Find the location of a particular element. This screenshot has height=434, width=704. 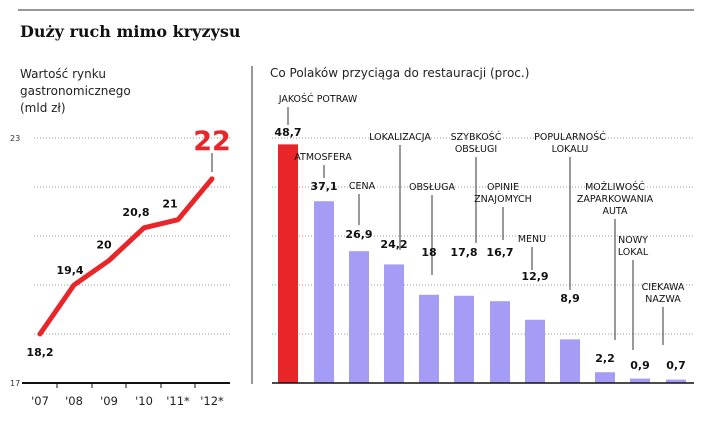

bar-category-label: ZNAJOMYCH is located at coordinates (503, 199).